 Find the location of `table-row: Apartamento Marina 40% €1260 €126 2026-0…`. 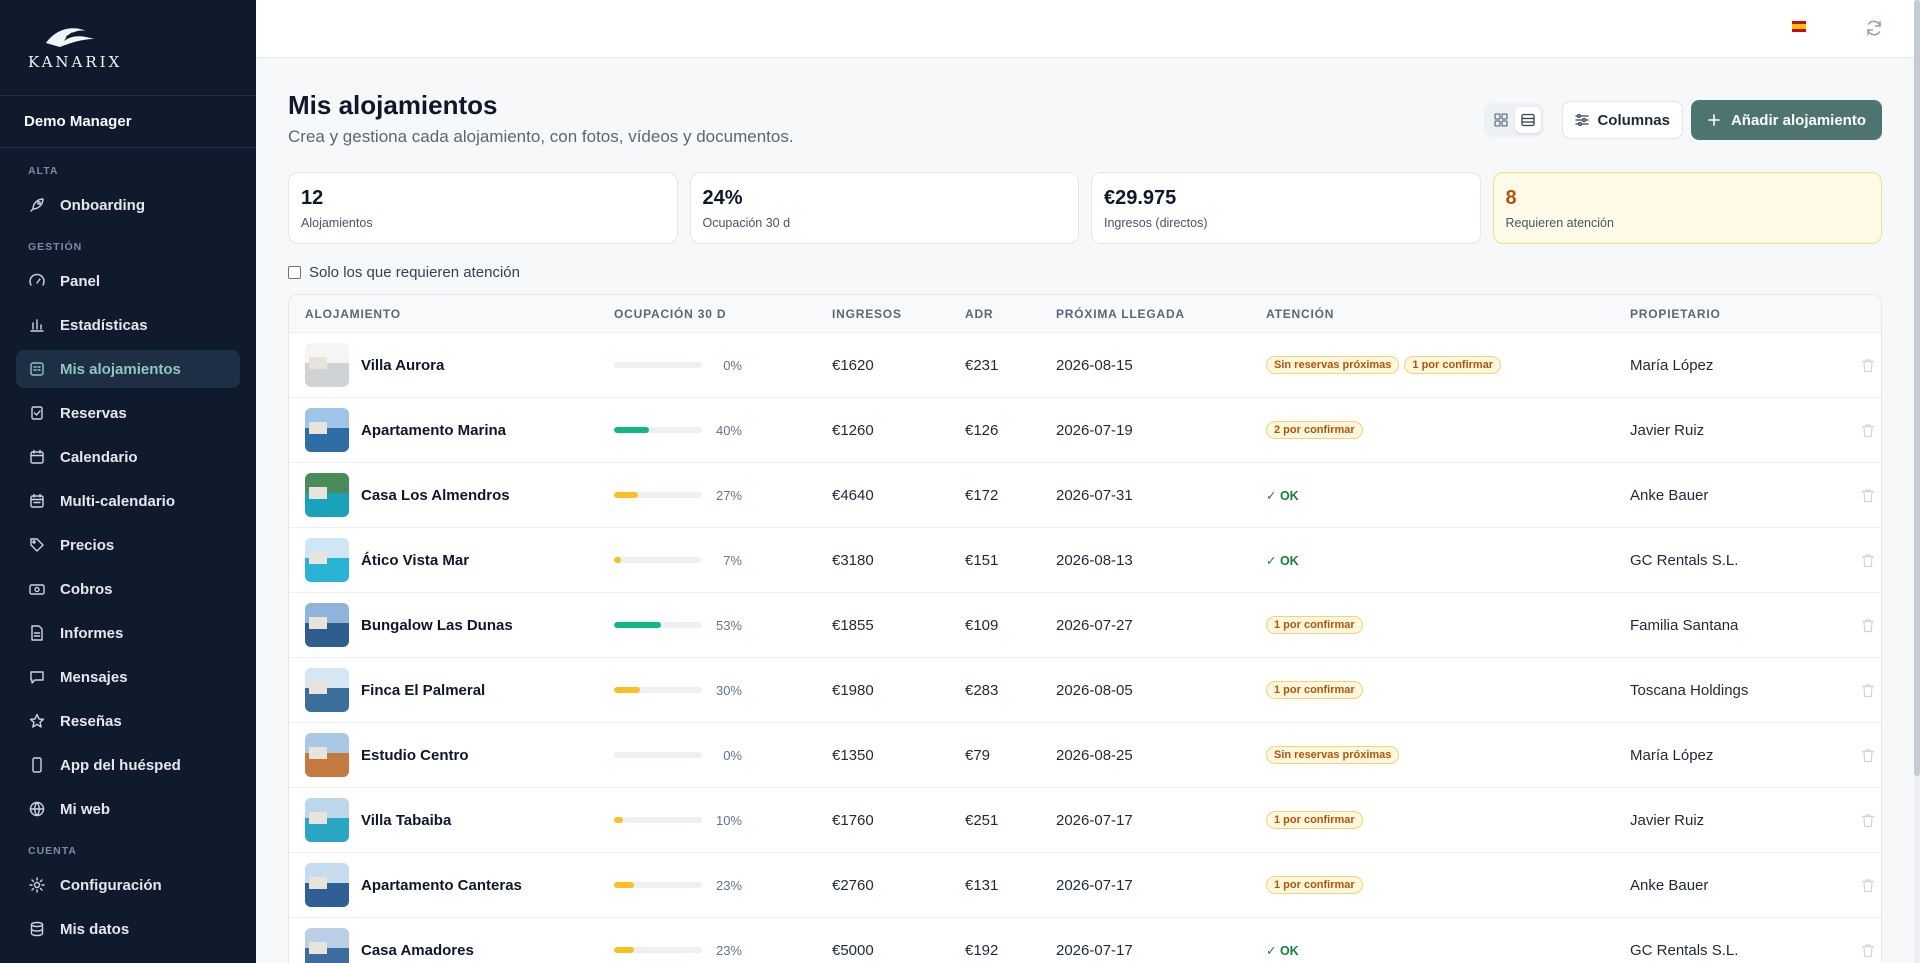

table-row: Apartamento Marina 40% €1260 €126 2026-0… is located at coordinates (1085, 430).